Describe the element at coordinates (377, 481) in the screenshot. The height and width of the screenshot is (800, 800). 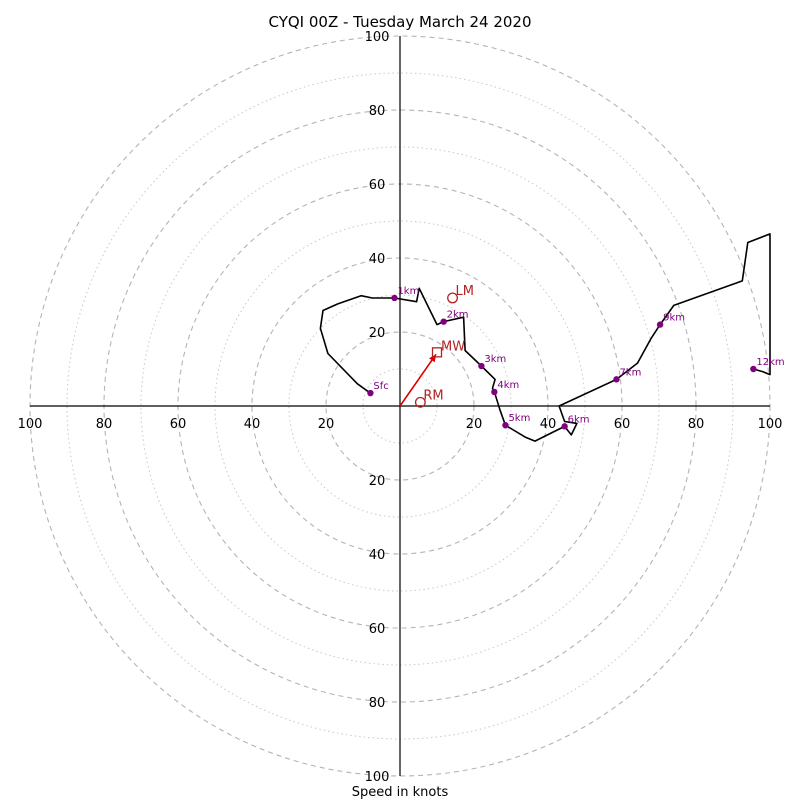
I see `tick-label-south-20: 20` at that location.